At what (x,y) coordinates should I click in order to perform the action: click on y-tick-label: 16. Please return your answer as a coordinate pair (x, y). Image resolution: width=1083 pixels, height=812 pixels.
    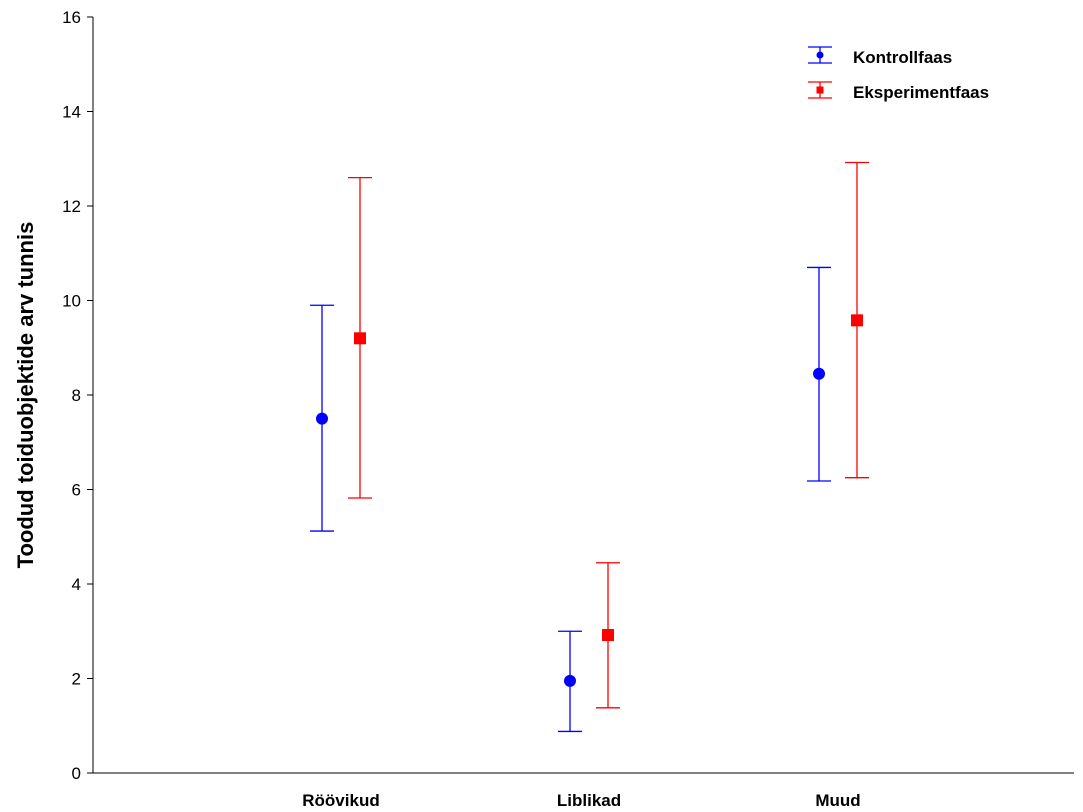
    Looking at the image, I should click on (71, 17).